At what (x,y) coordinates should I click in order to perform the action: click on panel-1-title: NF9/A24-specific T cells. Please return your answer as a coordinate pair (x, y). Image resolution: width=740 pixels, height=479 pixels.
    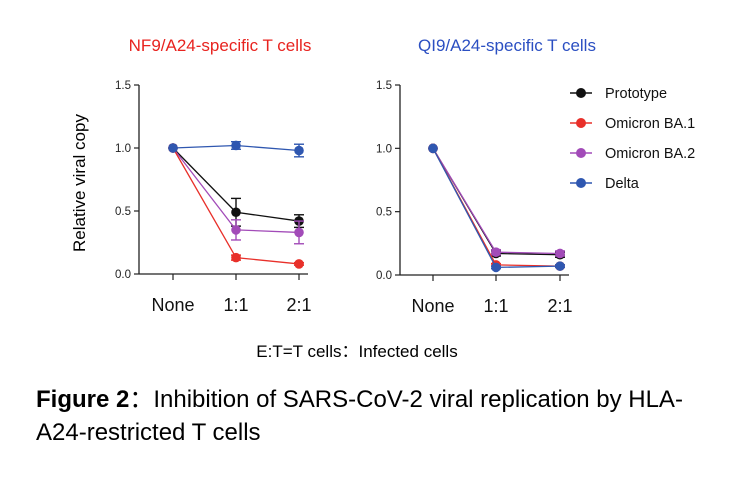
    Looking at the image, I should click on (220, 45).